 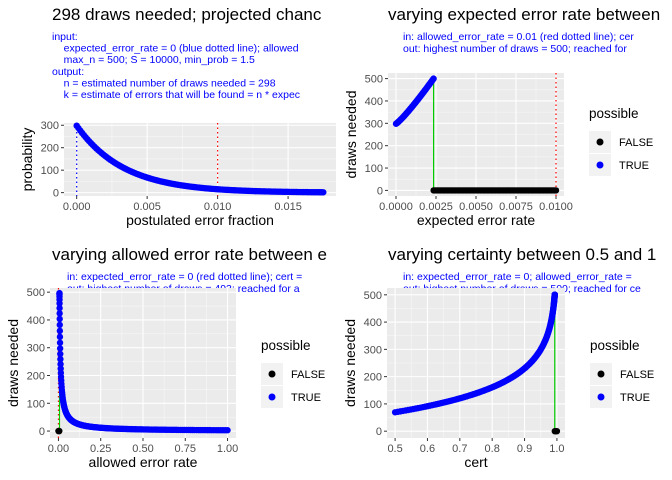 I want to click on x-tick-label: 0.0100, so click(x=556, y=207).